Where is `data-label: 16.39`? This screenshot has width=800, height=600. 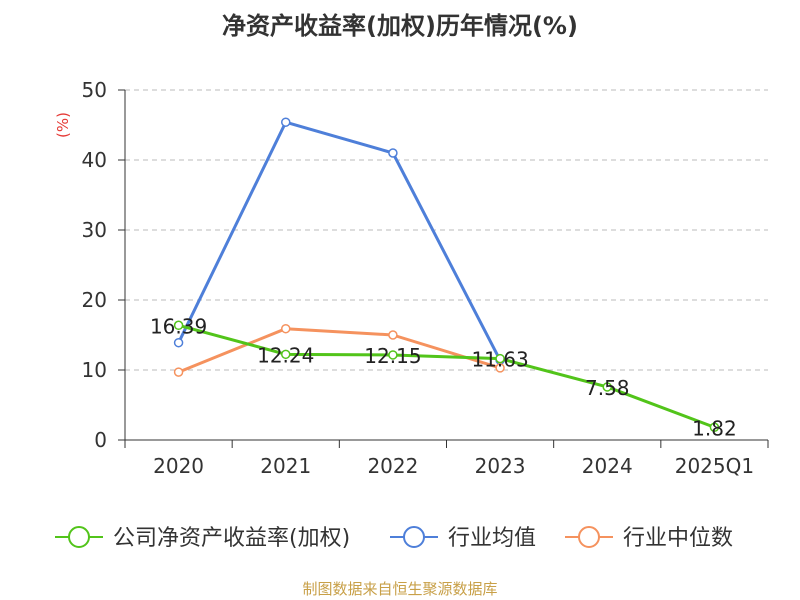 data-label: 16.39 is located at coordinates (178, 326).